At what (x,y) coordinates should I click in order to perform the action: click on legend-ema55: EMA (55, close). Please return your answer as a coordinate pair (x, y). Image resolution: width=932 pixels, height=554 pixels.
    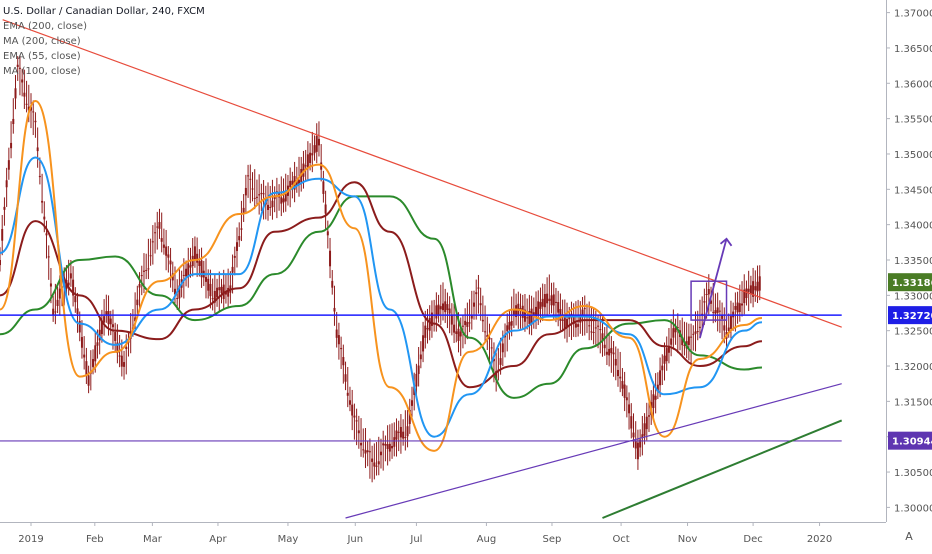
    Looking at the image, I should click on (42, 56).